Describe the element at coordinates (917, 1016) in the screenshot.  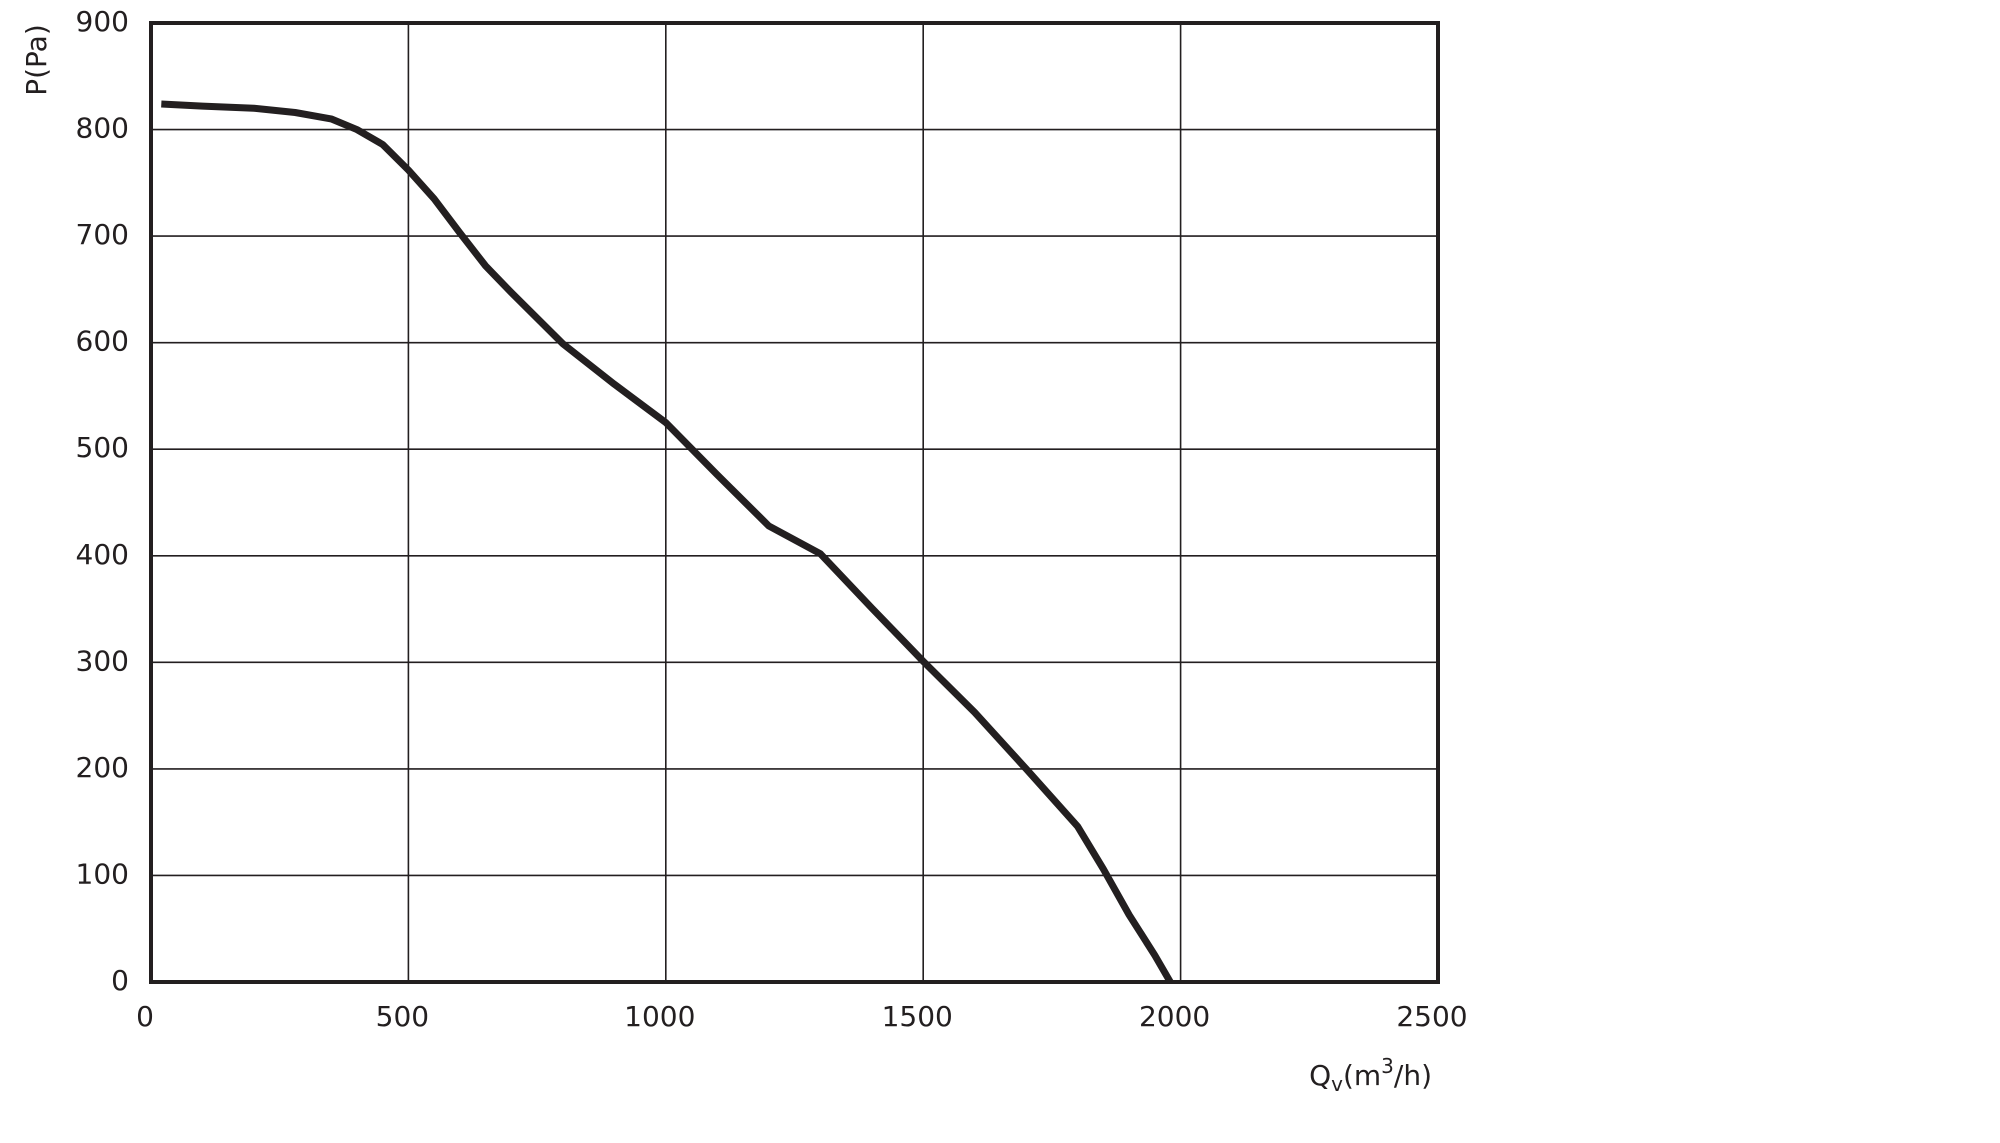
I see `x-tick-label: 1500` at that location.